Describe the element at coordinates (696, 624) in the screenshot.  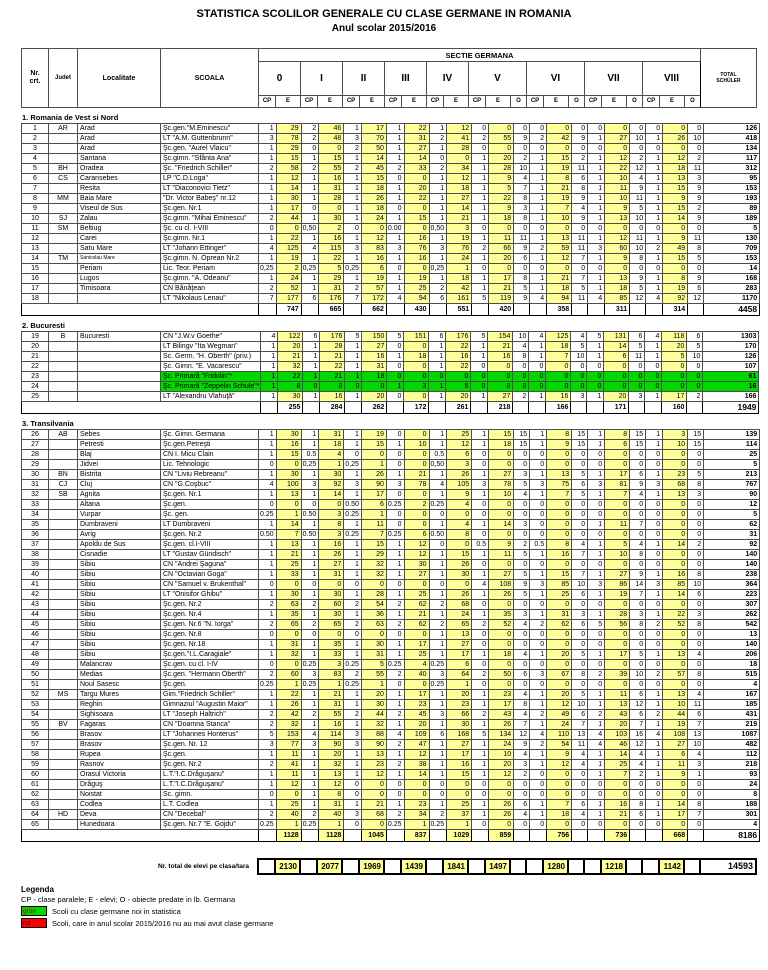
I see `count-cell: 8` at that location.